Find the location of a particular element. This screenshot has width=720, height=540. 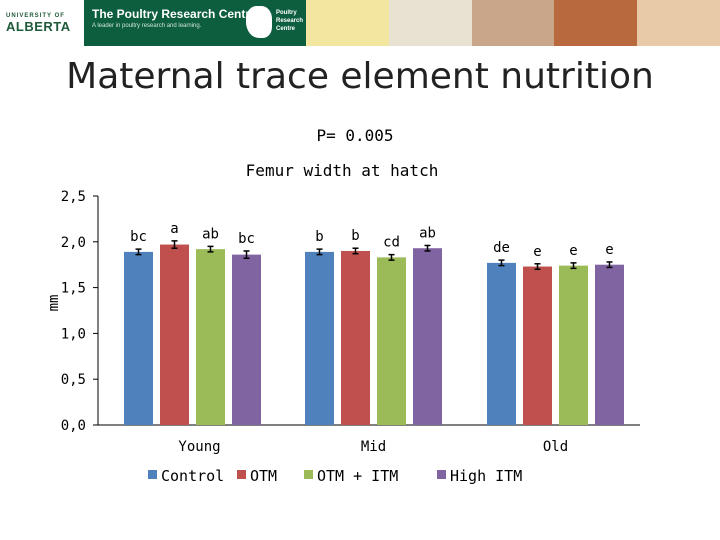

y-tick-label: 1,0 is located at coordinates (73, 334).